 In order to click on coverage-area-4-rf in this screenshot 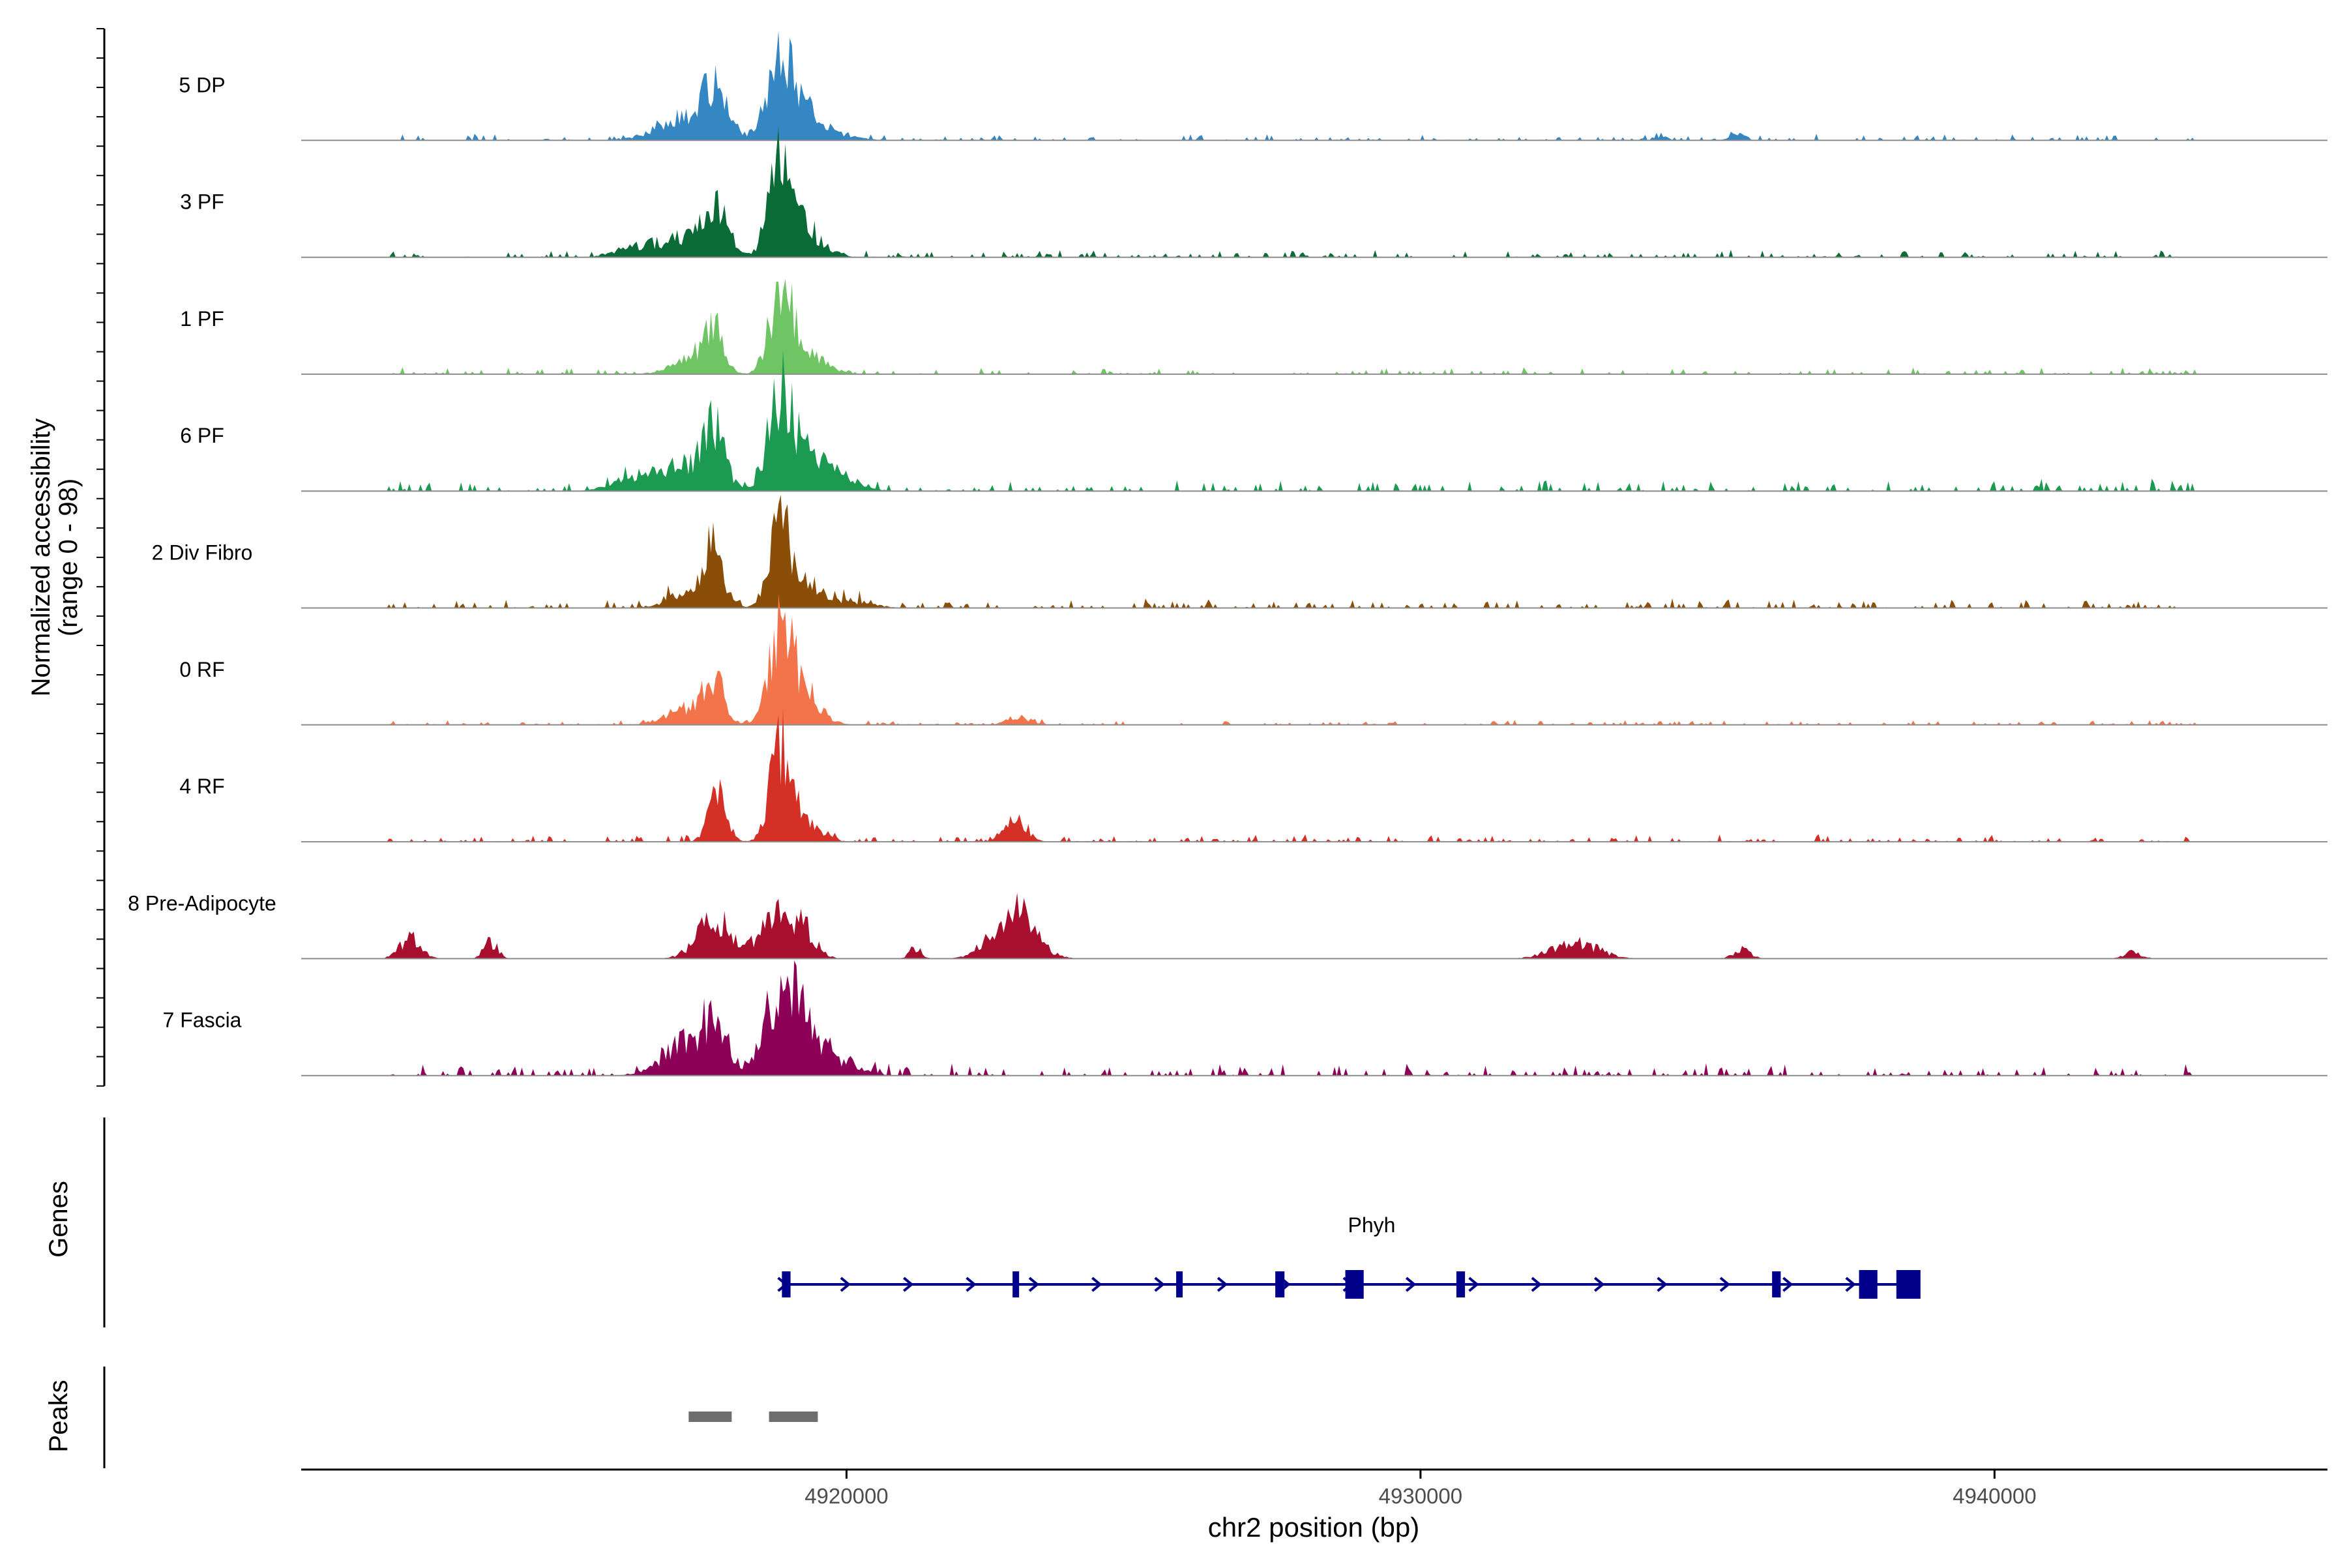, I will do `click(1314, 774)`.